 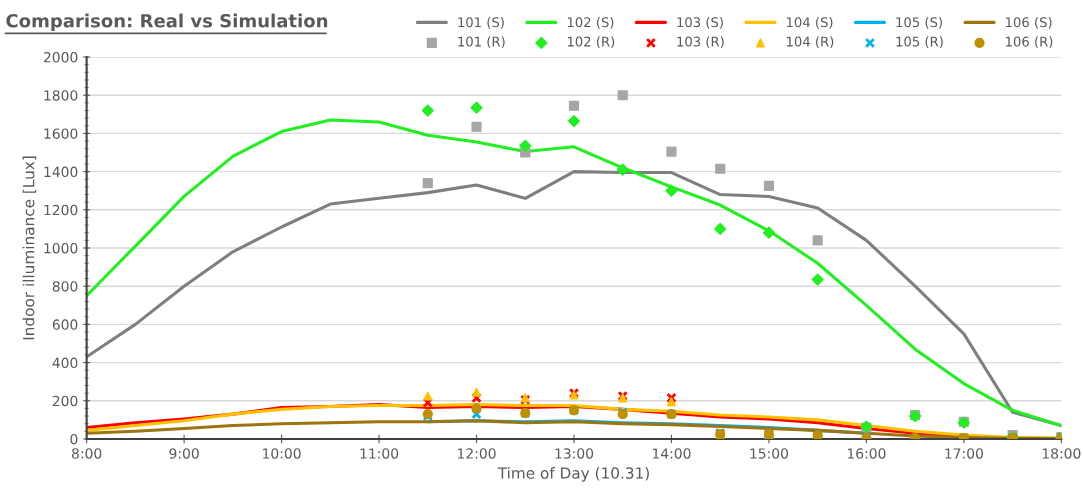 I want to click on x-tick-label: 17:00, so click(x=964, y=453).